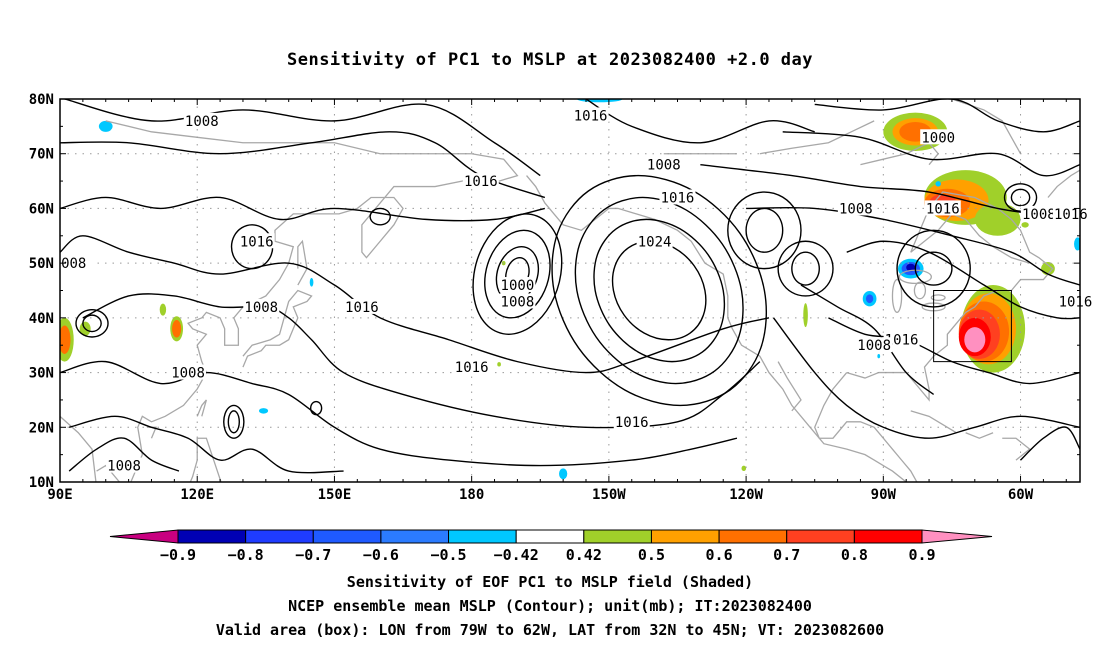  What do you see at coordinates (584, 555) in the screenshot?
I see `colorbar-tick-label: 0.42` at bounding box center [584, 555].